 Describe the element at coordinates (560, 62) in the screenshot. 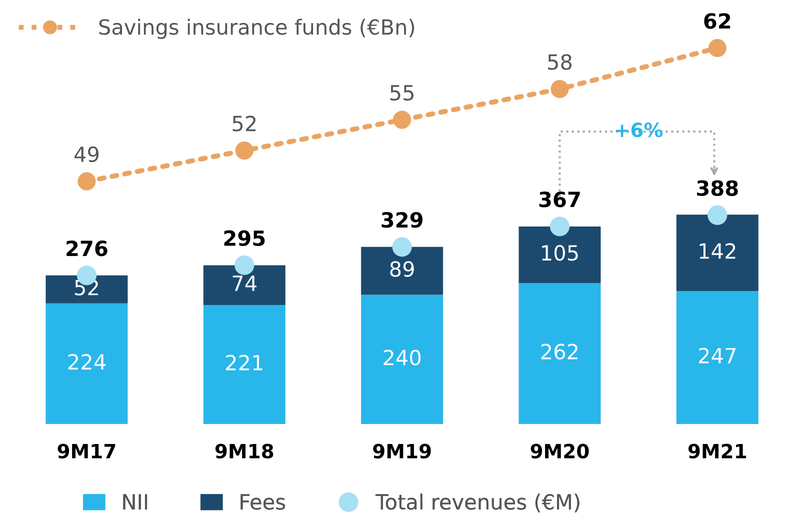

I see `data-label: 58` at that location.